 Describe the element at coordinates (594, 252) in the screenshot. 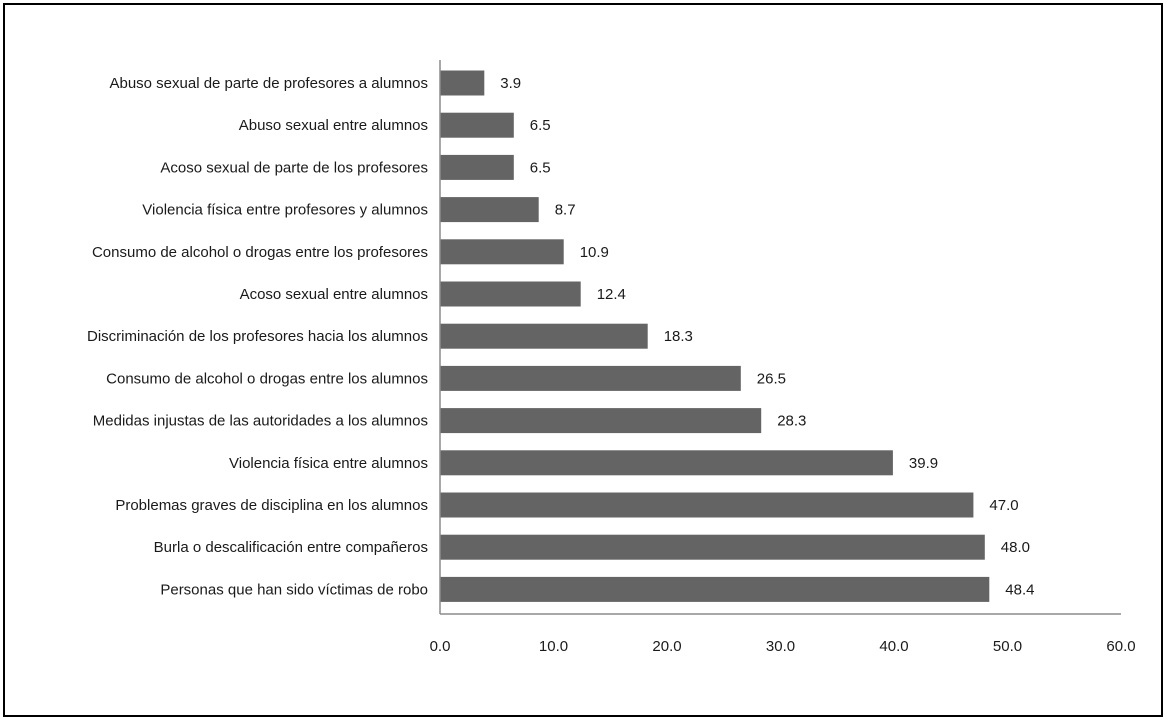

I see `value-label: 10.9` at that location.